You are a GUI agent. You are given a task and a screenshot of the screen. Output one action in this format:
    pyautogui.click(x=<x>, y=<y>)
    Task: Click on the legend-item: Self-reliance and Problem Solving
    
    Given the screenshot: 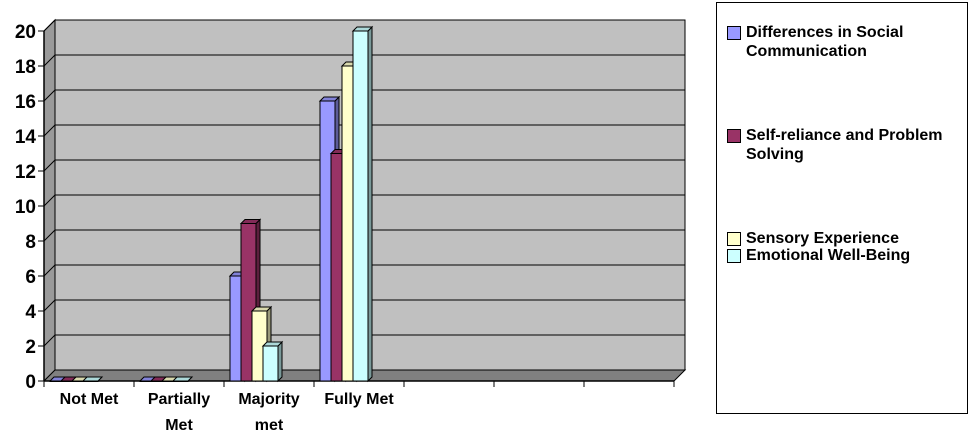 What is the action you would take?
    pyautogui.click(x=844, y=145)
    